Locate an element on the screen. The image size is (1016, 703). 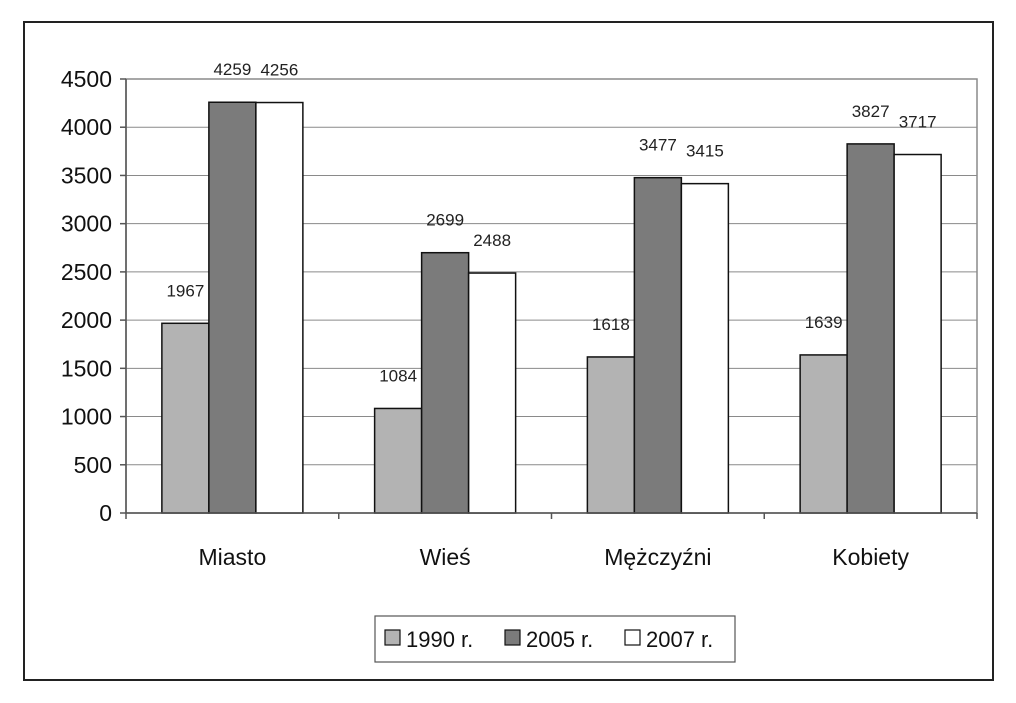
data-label-mezczyzni-2007-r: 3415 is located at coordinates (705, 151).